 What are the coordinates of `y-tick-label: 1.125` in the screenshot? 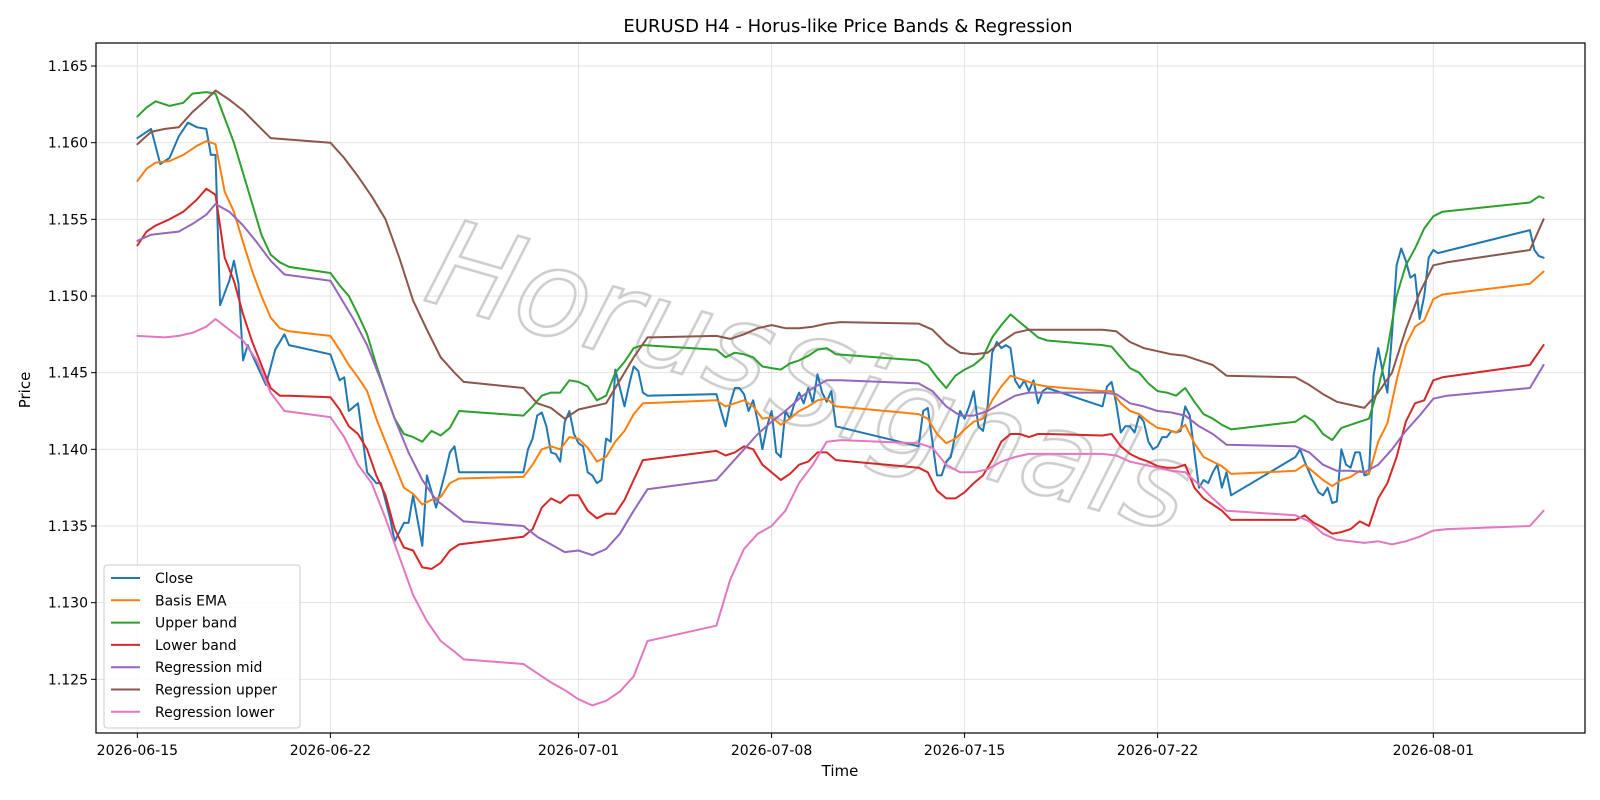 It's located at (68, 680).